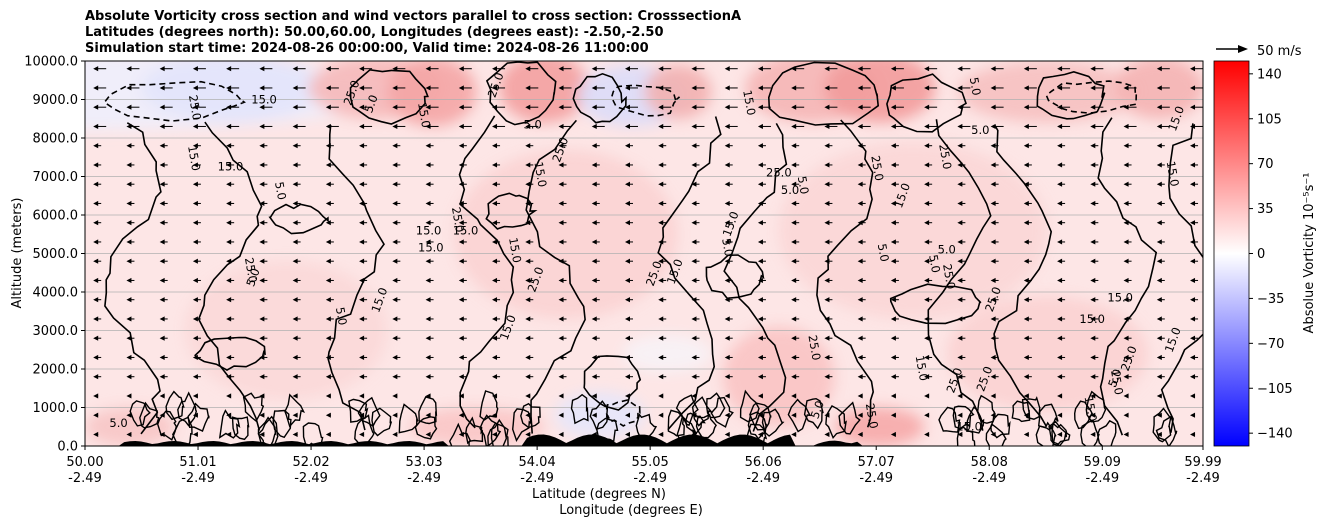 The image size is (1332, 526). I want to click on colorbar-tick-label: 105, so click(1269, 119).